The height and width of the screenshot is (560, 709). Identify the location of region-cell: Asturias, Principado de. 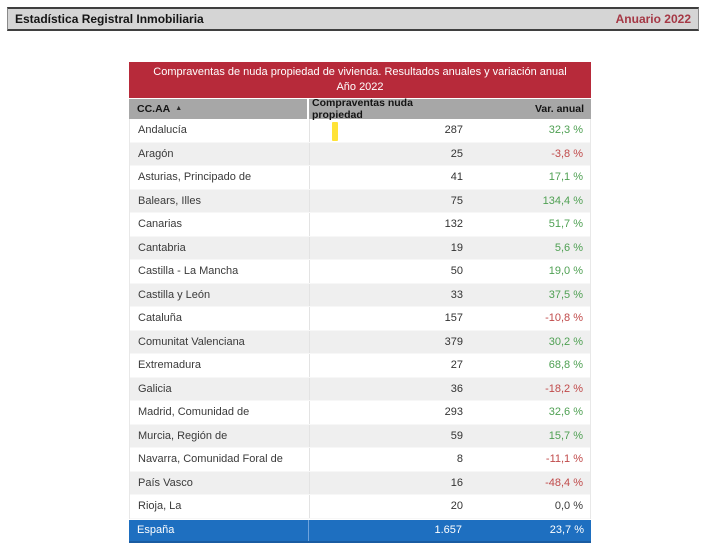
(220, 177).